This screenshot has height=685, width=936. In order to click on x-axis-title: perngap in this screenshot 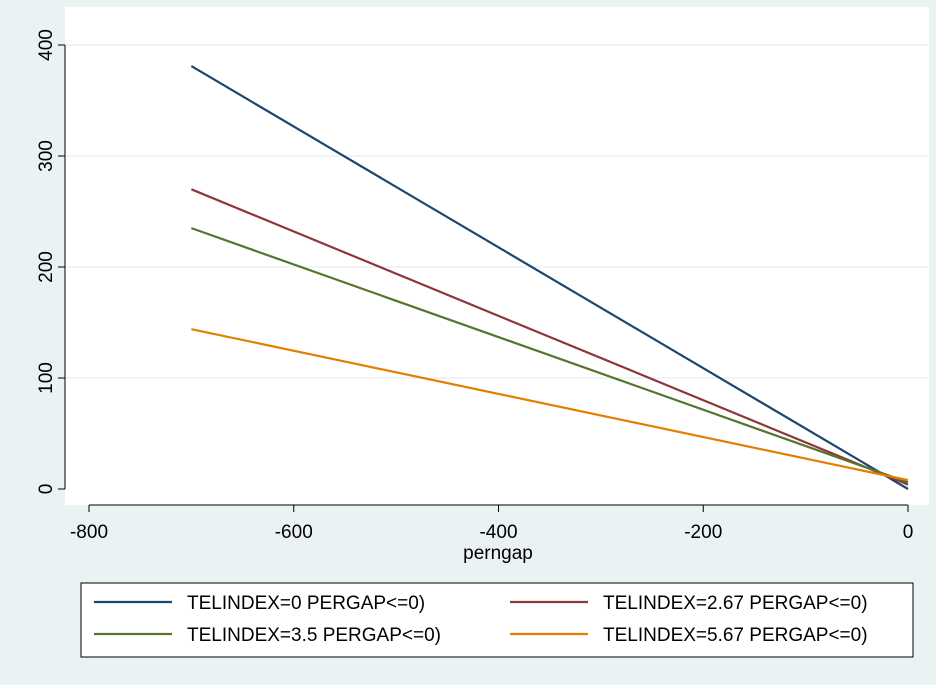, I will do `click(498, 553)`.